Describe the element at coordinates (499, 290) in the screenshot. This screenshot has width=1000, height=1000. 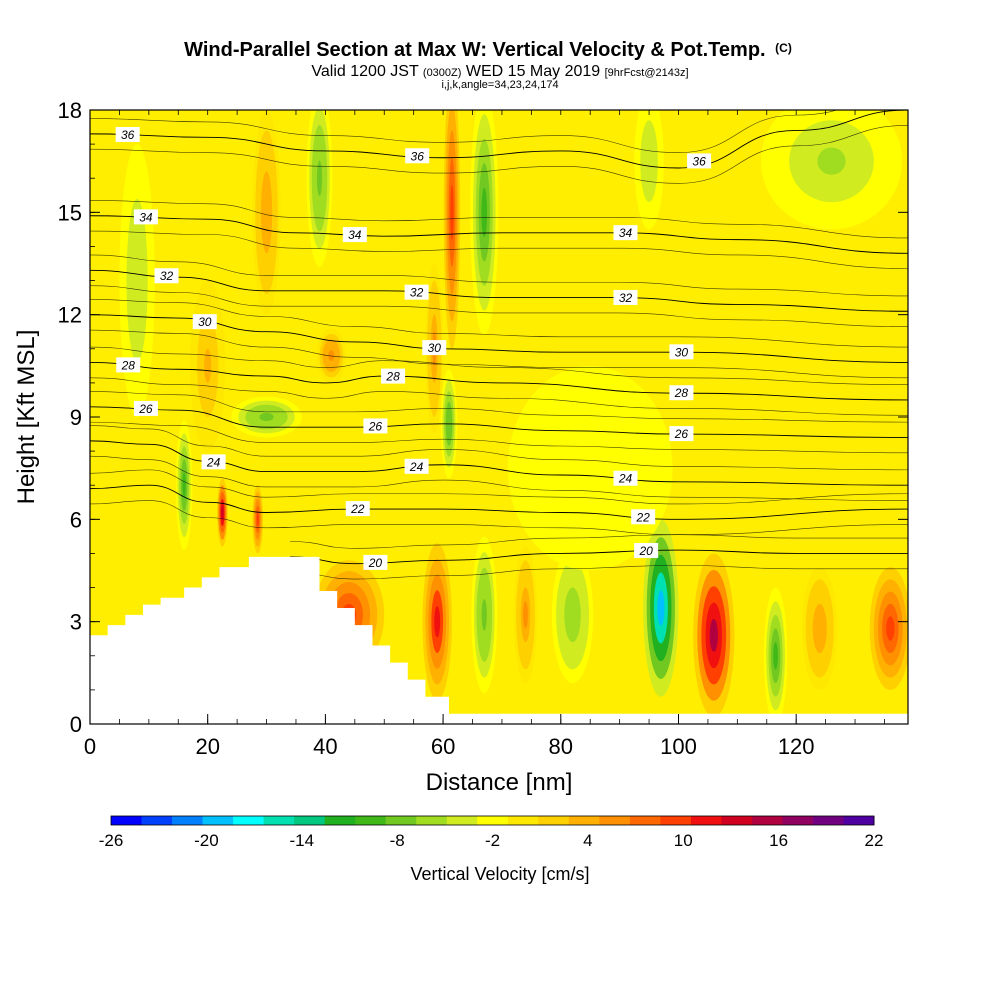
I see `theta-contour-line` at that location.